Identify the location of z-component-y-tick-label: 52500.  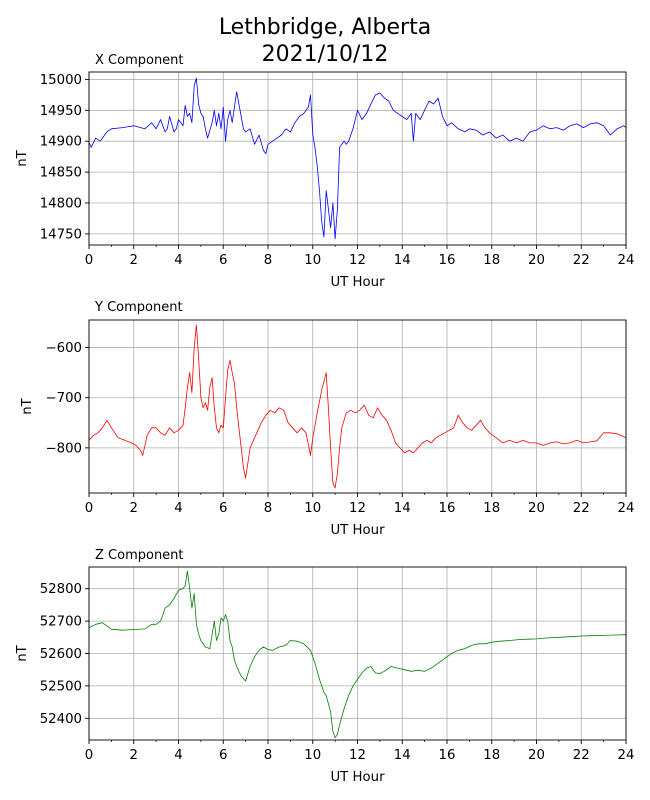
(61, 686).